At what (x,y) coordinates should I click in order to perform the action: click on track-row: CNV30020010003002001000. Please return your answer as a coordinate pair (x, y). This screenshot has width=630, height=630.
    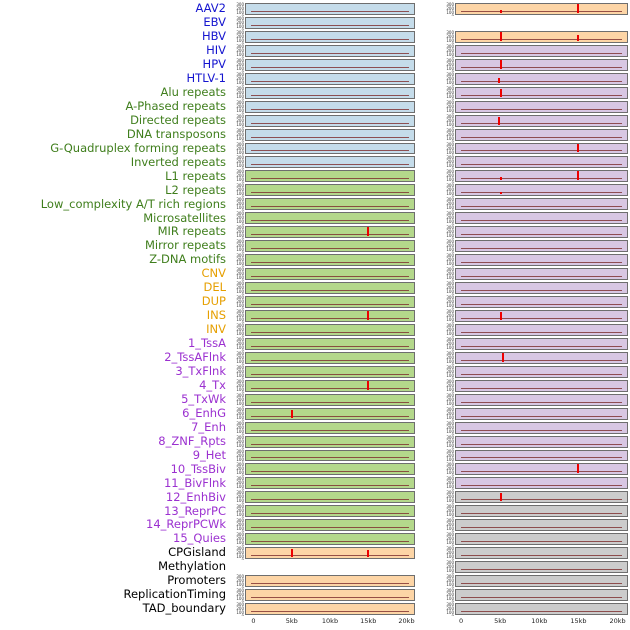
    Looking at the image, I should click on (314, 274).